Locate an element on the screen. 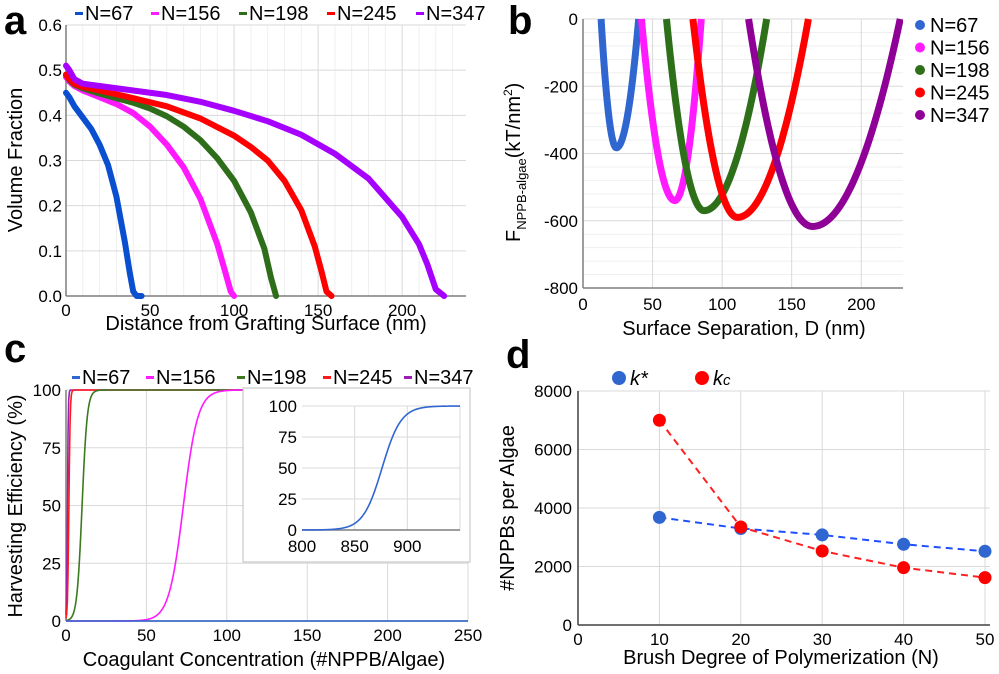  d-x-tick-label: 30 is located at coordinates (822, 639).